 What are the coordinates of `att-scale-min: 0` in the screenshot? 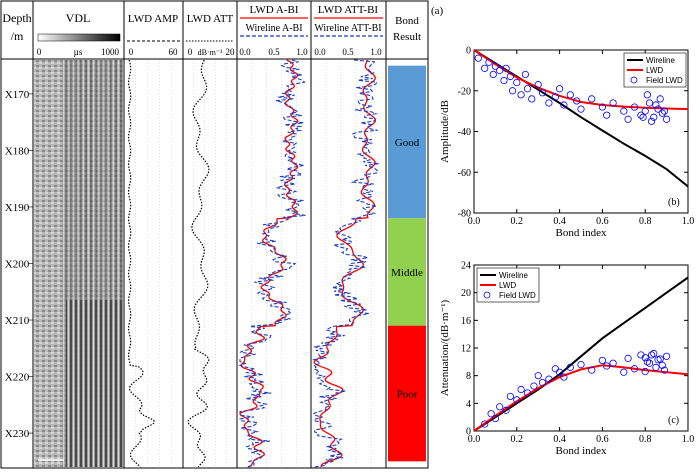 It's located at (190, 52).